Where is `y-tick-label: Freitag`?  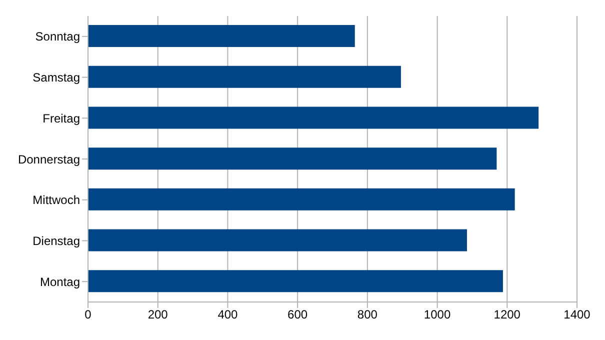
y-tick-label: Freitag is located at coordinates (61, 118).